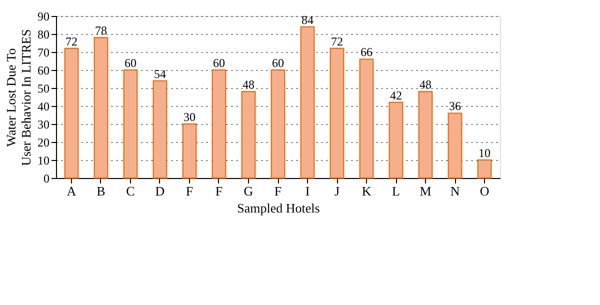 Image resolution: width=600 pixels, height=305 pixels. I want to click on data-label: 66, so click(366, 52).